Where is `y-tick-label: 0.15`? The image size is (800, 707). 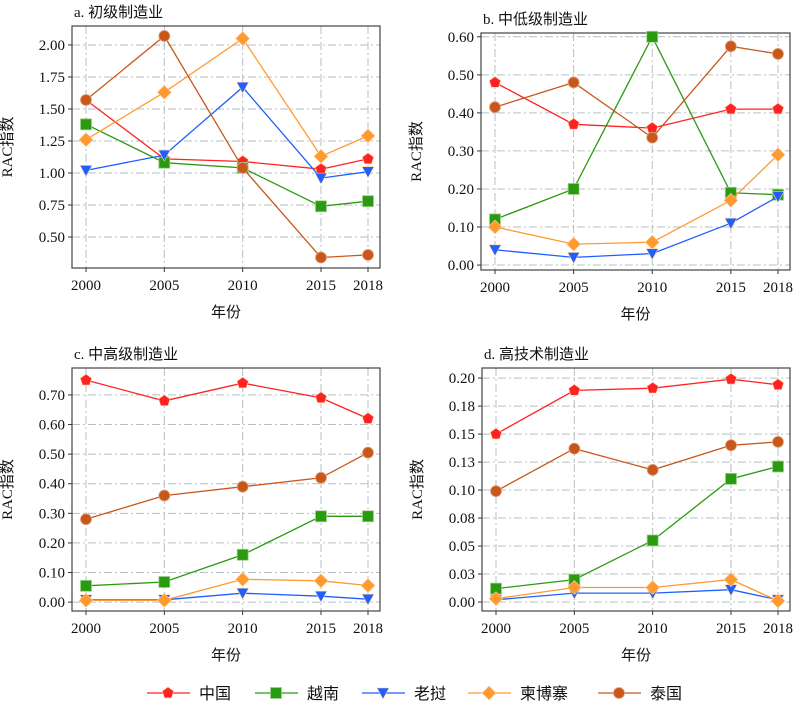 y-tick-label: 0.15 is located at coordinates (462, 435).